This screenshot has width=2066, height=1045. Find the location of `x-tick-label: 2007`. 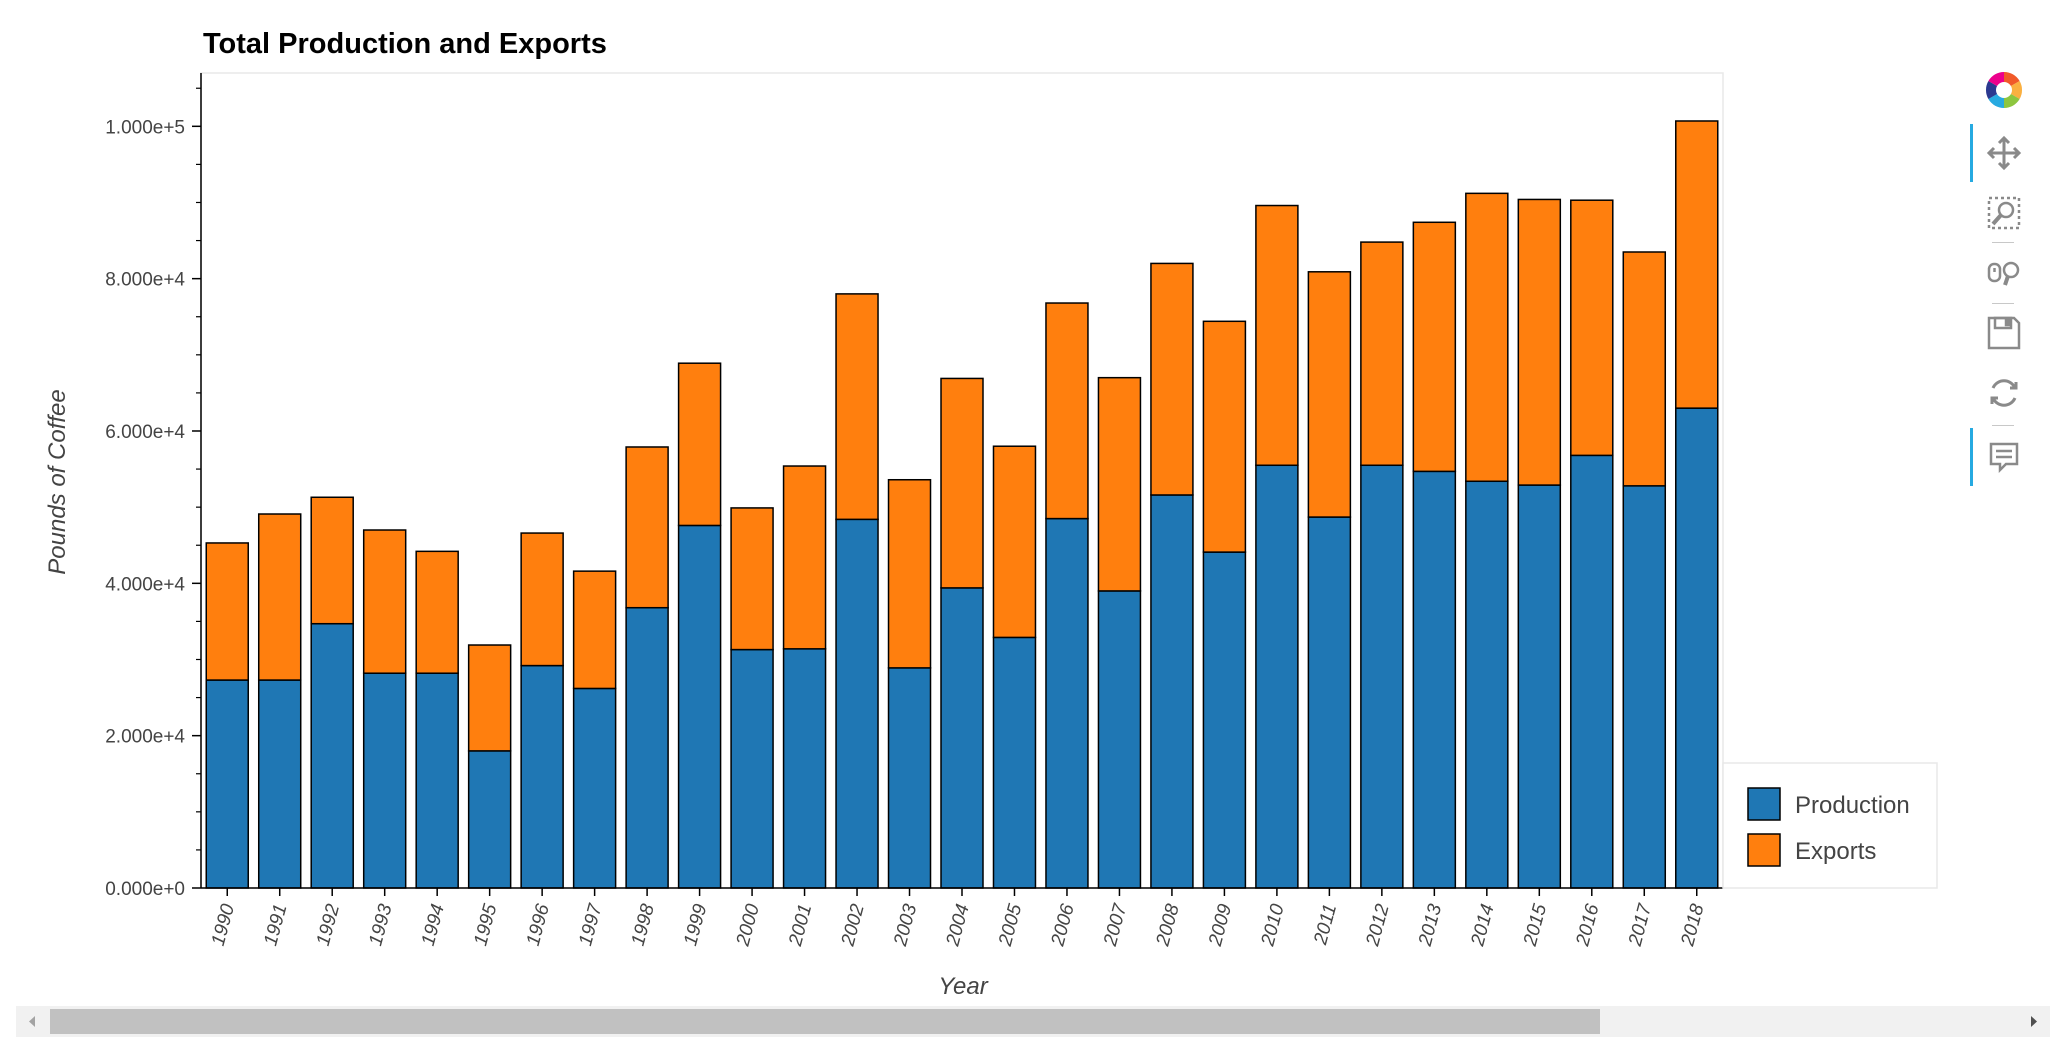

x-tick-label: 2007 is located at coordinates (1116, 924).